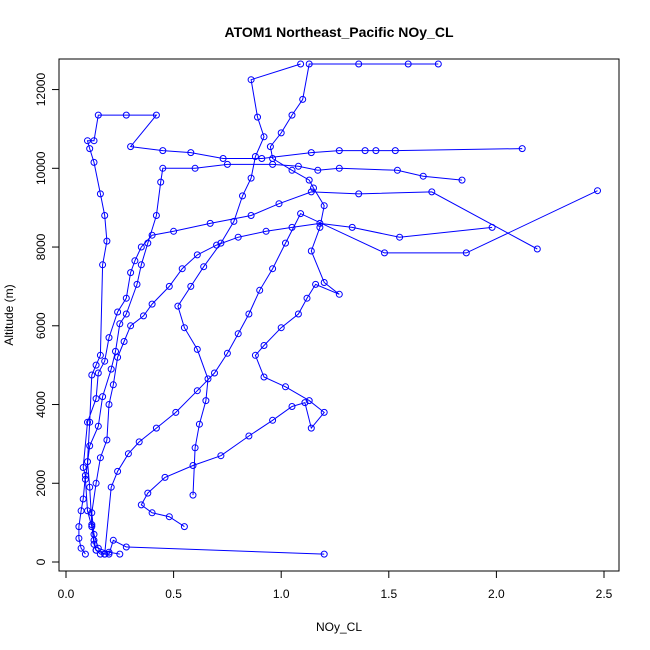  I want to click on y-tick-label: 2000, so click(41, 483).